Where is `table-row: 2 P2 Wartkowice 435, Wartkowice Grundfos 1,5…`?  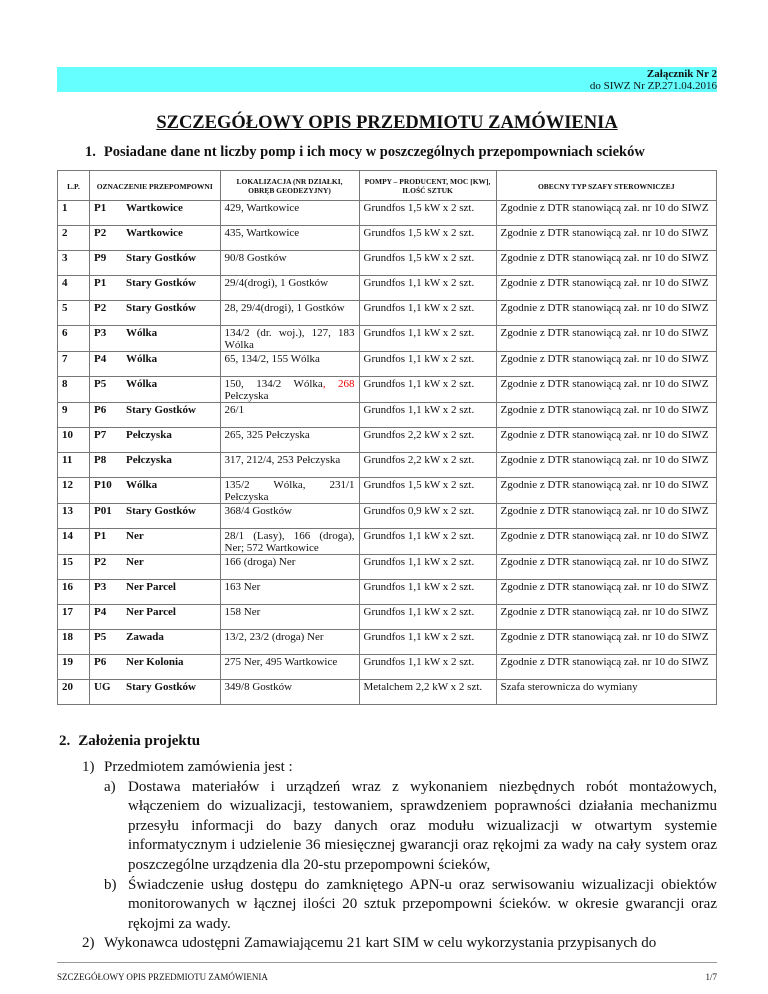 table-row: 2 P2 Wartkowice 435, Wartkowice Grundfos 1,5… is located at coordinates (387, 238).